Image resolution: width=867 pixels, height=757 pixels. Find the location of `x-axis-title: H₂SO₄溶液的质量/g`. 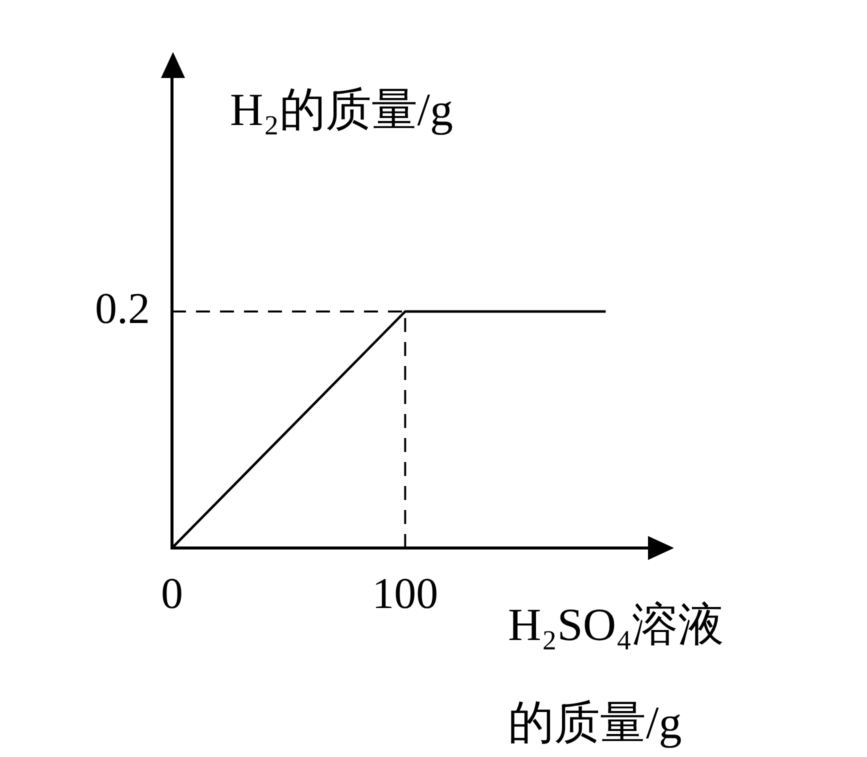

x-axis-title: H₂SO₄溶液的质量/g is located at coordinates (616, 673).